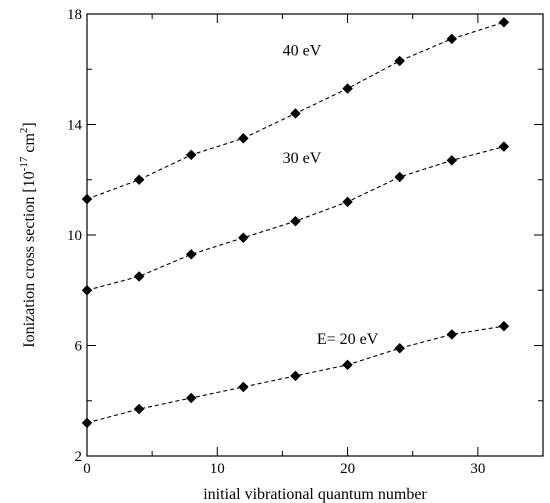 Image resolution: width=550 pixels, height=503 pixels. I want to click on x-axis-label: initial vibrational quantum number, so click(315, 494).